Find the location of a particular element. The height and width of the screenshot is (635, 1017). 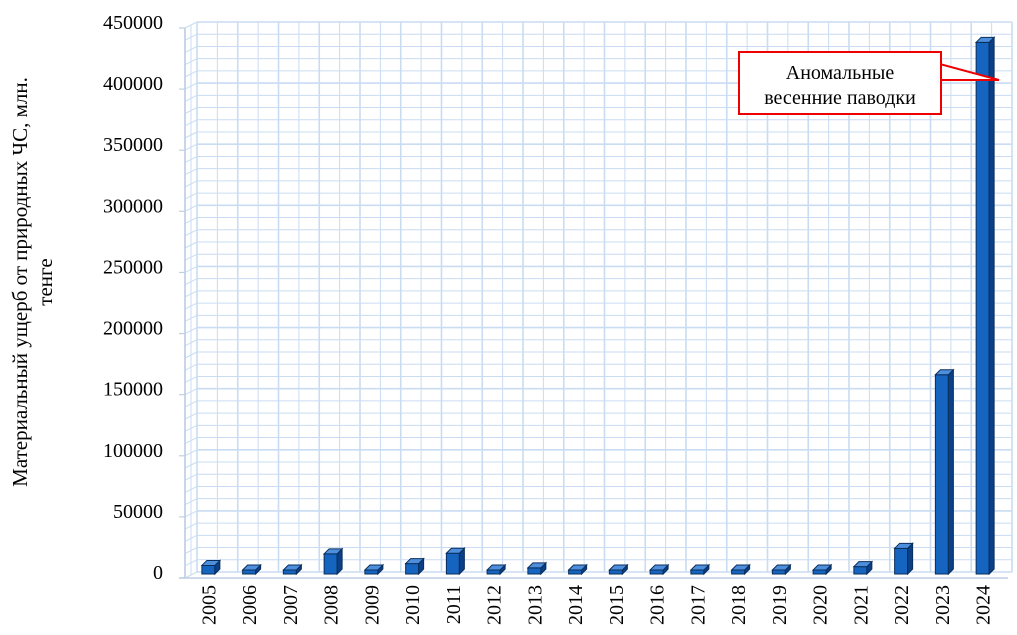

bar-2005 is located at coordinates (211, 567).